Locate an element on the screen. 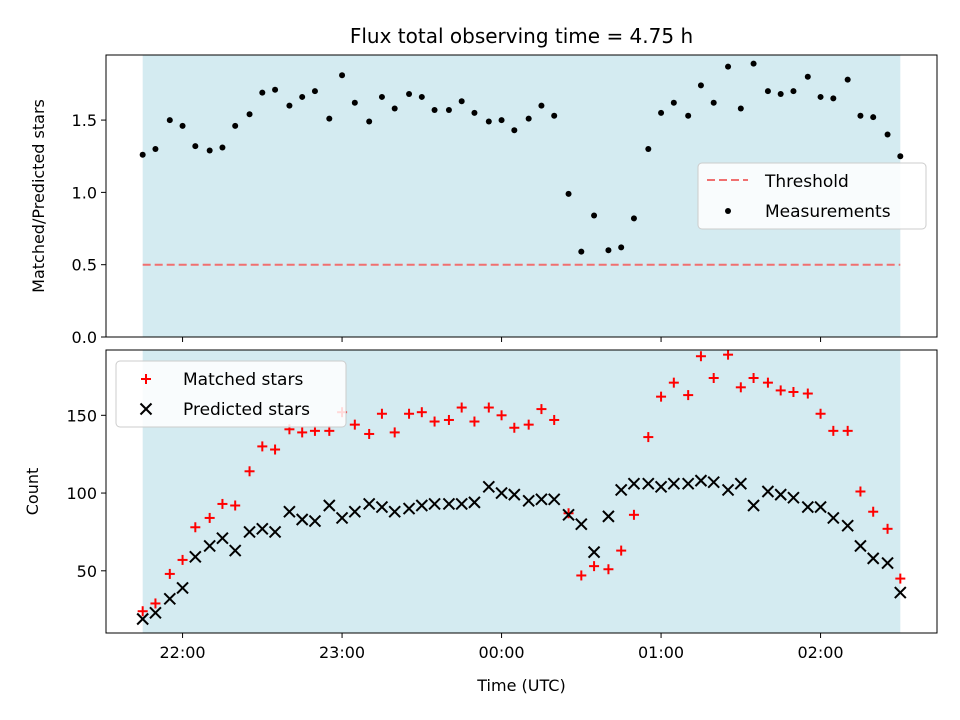 Image resolution: width=960 pixels, height=720 pixels. y-tick-label: 0.0 is located at coordinates (84, 337).